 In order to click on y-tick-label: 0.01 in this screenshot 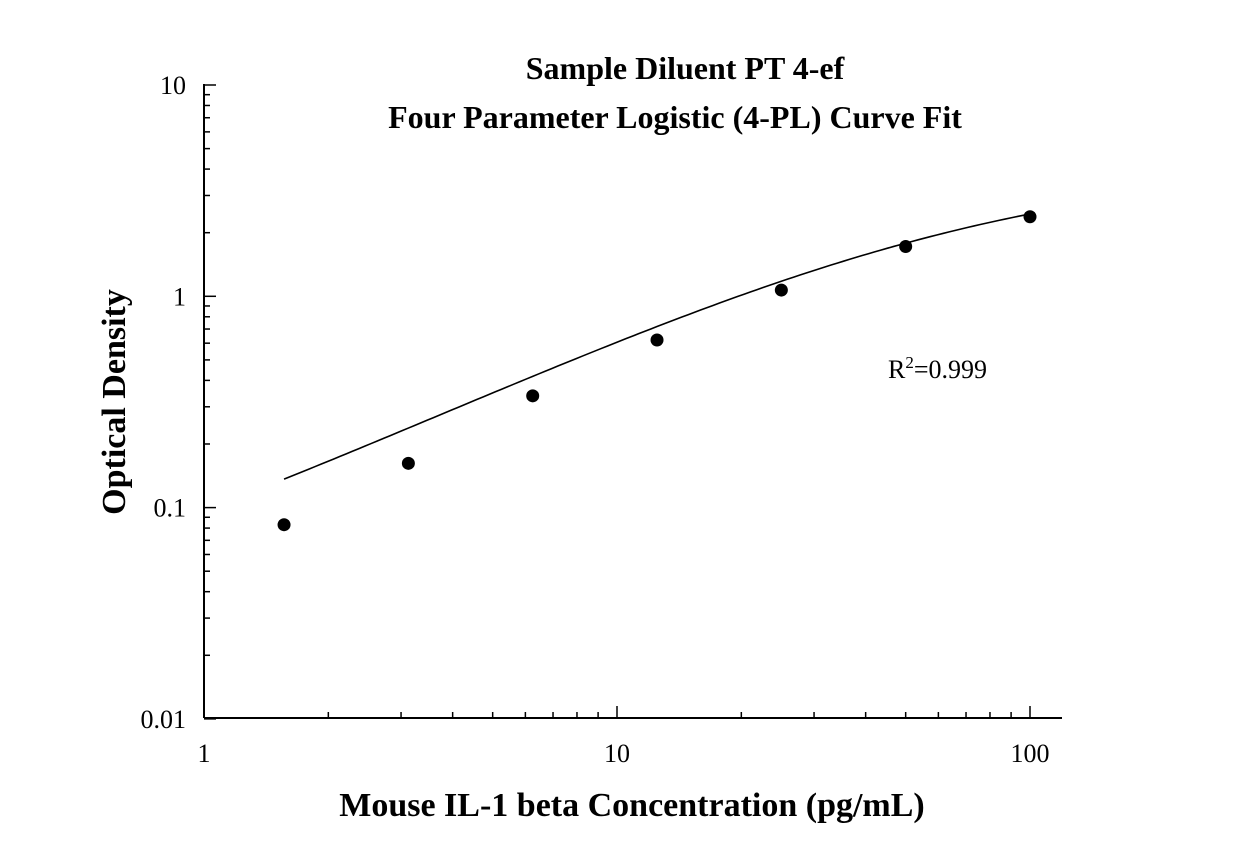, I will do `click(164, 719)`.